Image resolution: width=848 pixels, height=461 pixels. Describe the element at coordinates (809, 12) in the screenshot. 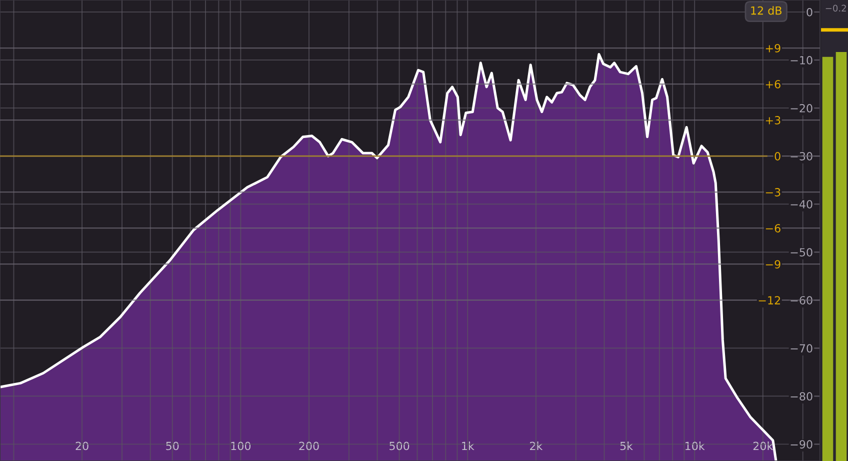

I see `y-tick-label: 0` at that location.